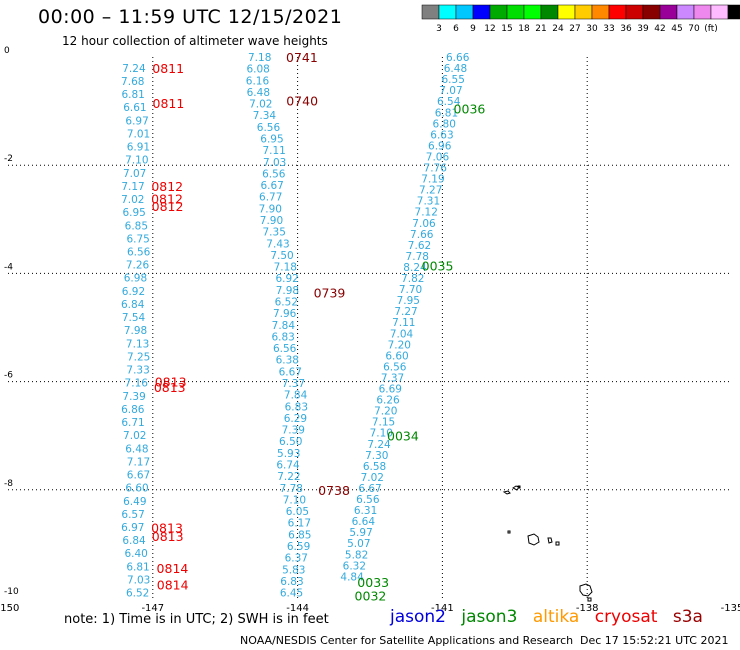  What do you see at coordinates (297, 512) in the screenshot?
I see `wave-height-label: 6.05` at bounding box center [297, 512].